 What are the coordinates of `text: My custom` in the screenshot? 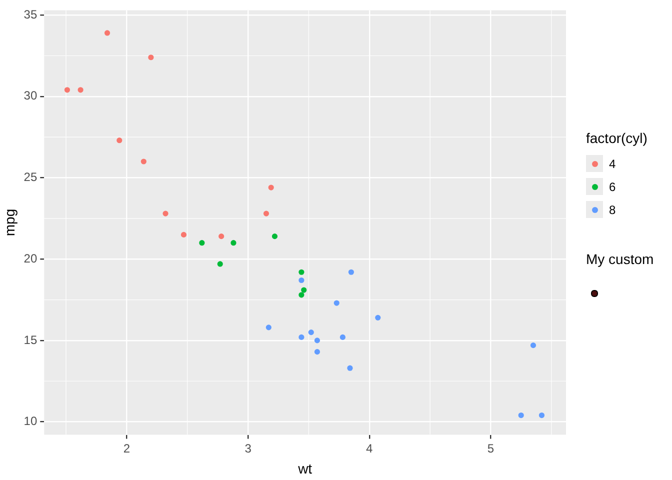 It's located at (620, 259).